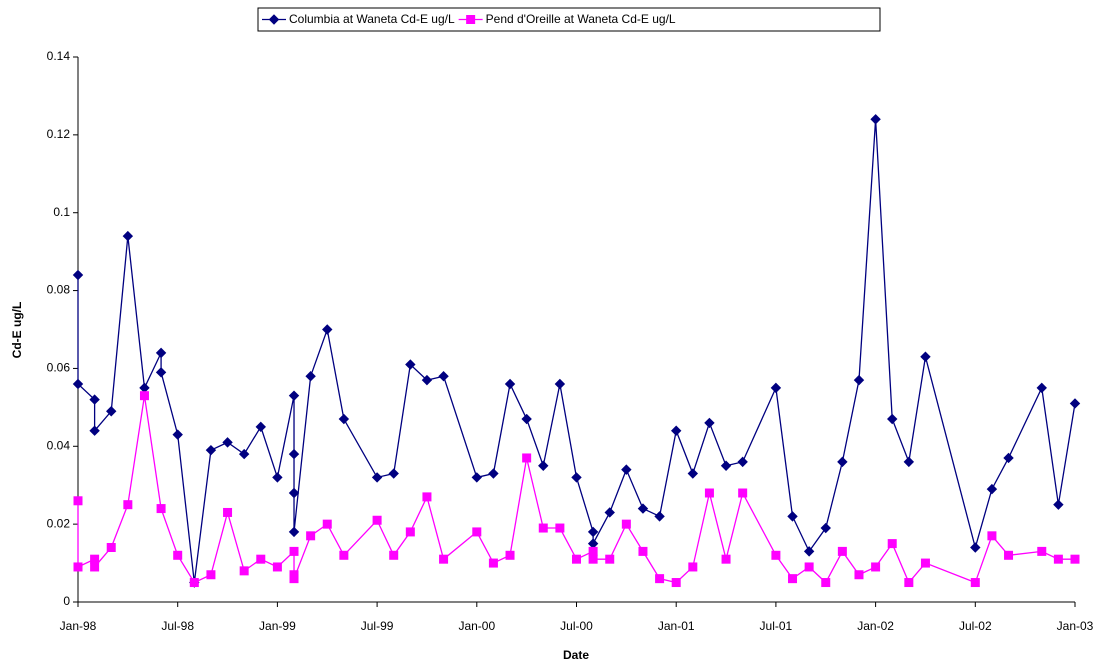 This screenshot has height=668, width=1106. Describe the element at coordinates (377, 626) in the screenshot. I see `x-tick-label: Jul-99` at that location.